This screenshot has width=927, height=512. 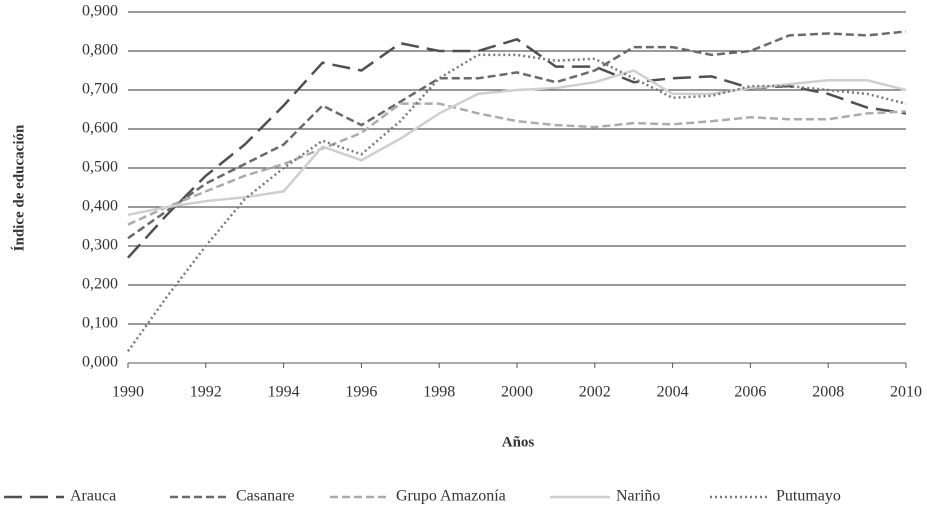 I want to click on y-tick-label: 0,000, so click(x=100, y=362).